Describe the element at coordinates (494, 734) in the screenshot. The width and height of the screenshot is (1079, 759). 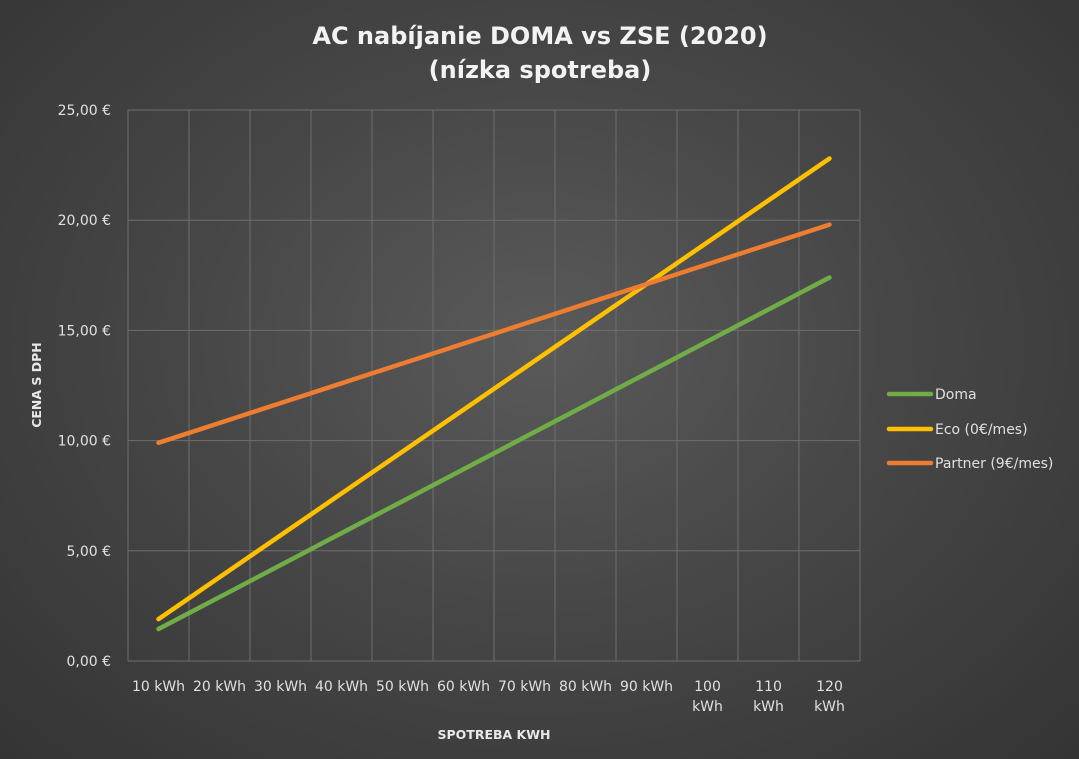
I see `x-axis-title: SPOTREBA KWH` at that location.